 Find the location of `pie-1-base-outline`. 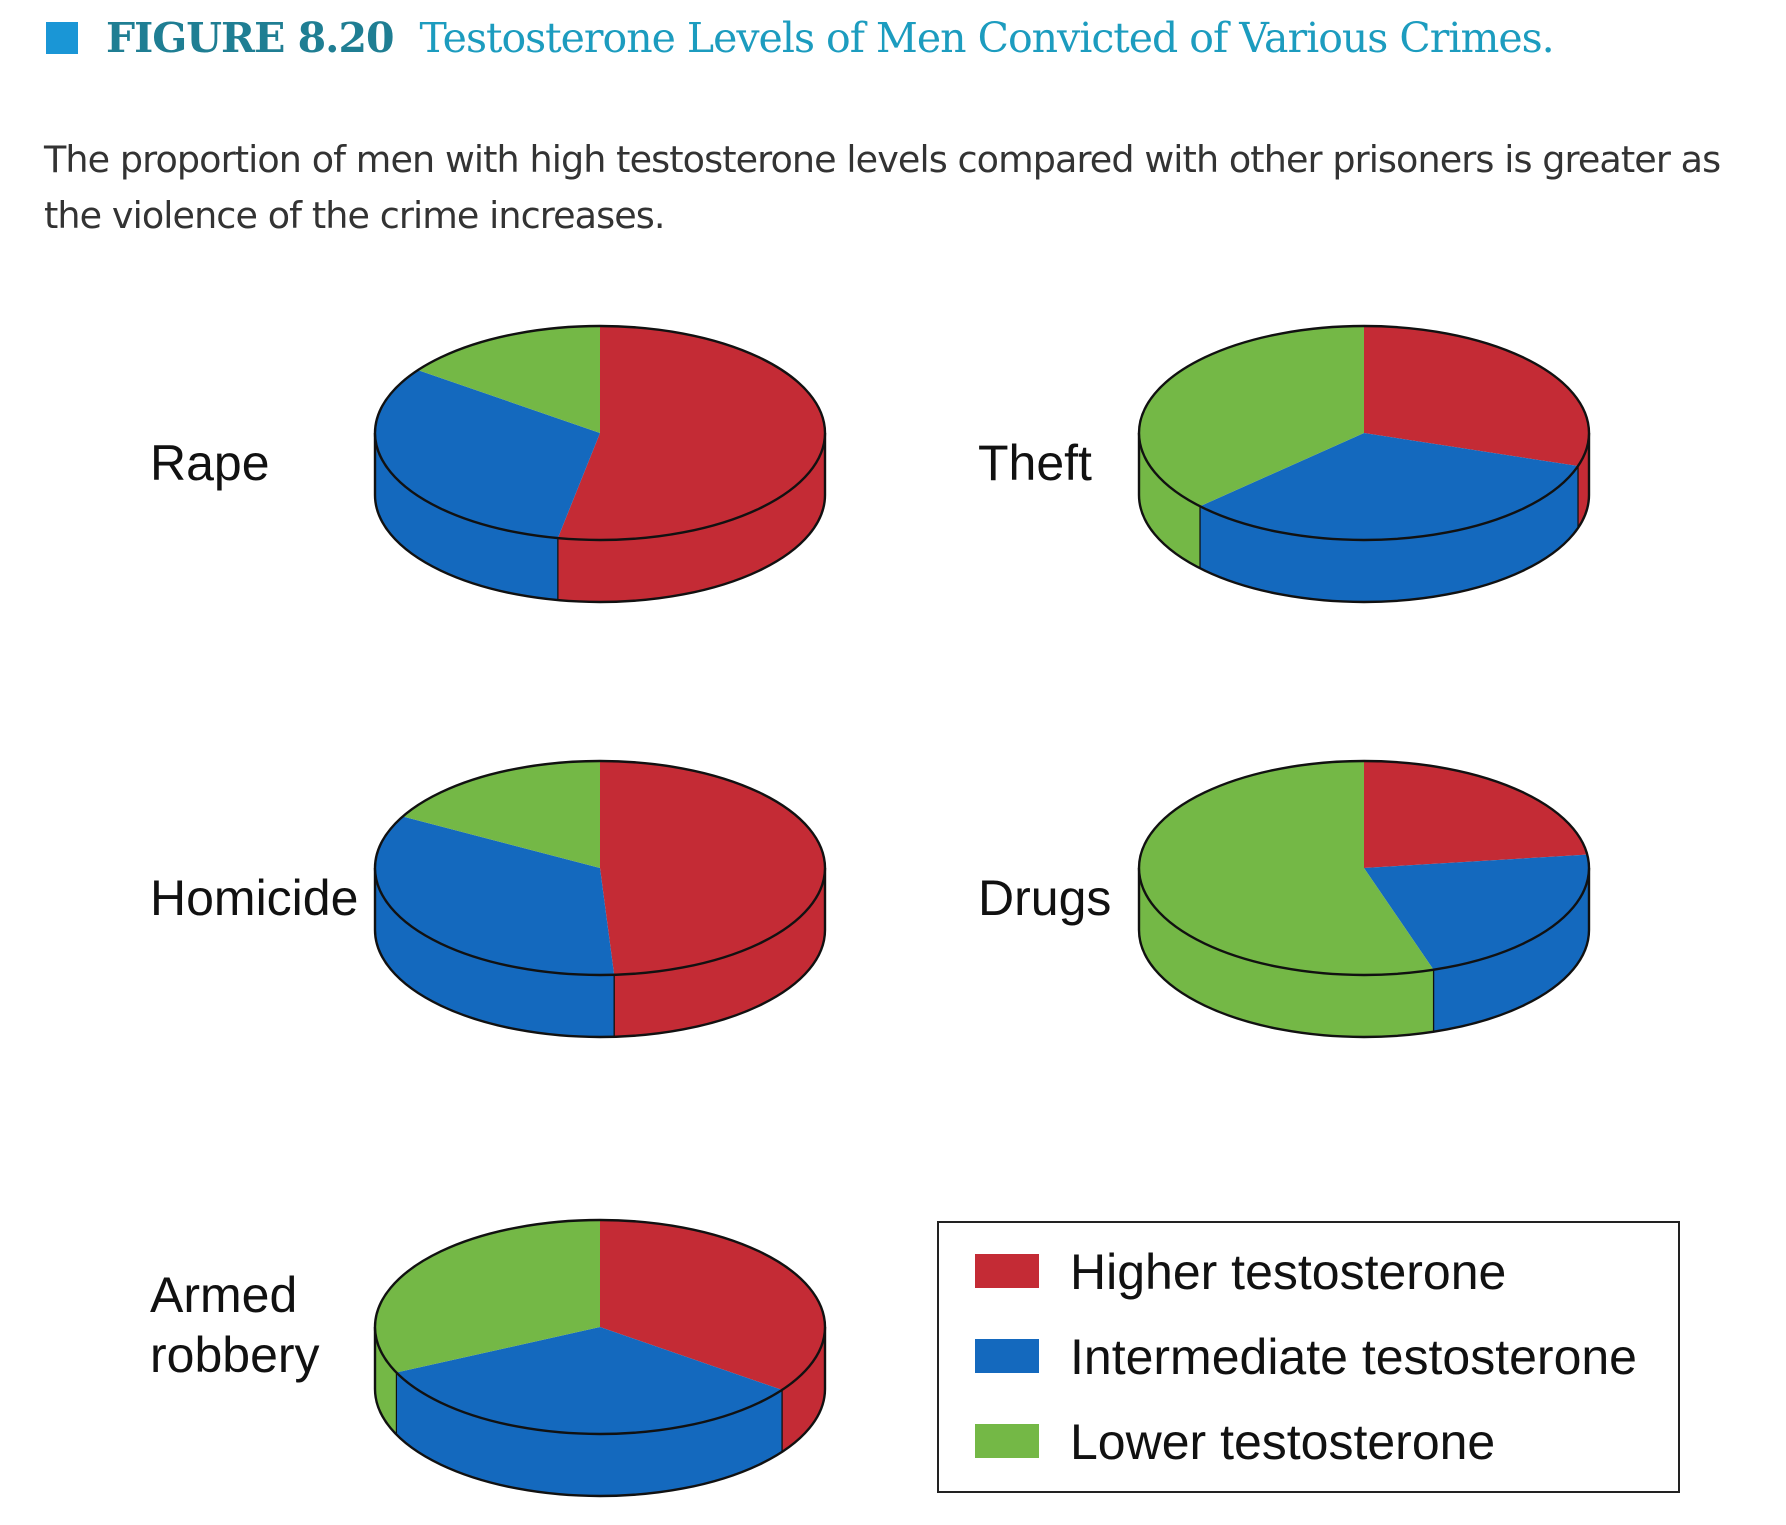

pie-1-base-outline is located at coordinates (1364, 518).